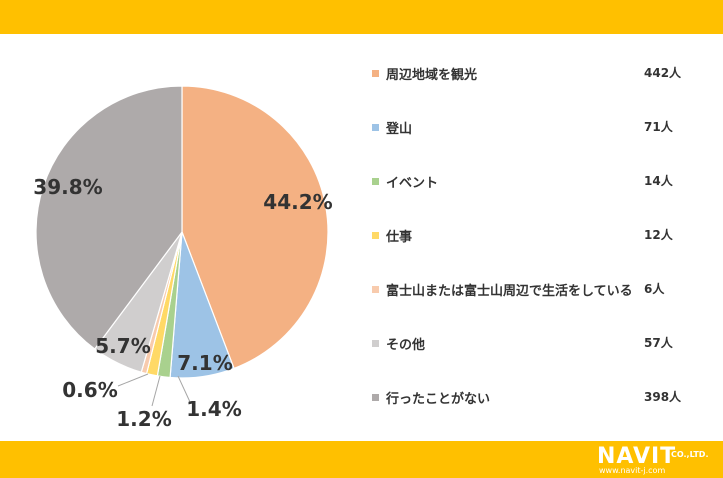 The height and width of the screenshot is (478, 723). What do you see at coordinates (432, 75) in the screenshot?
I see `legend-label: 周辺地域を観光` at bounding box center [432, 75].